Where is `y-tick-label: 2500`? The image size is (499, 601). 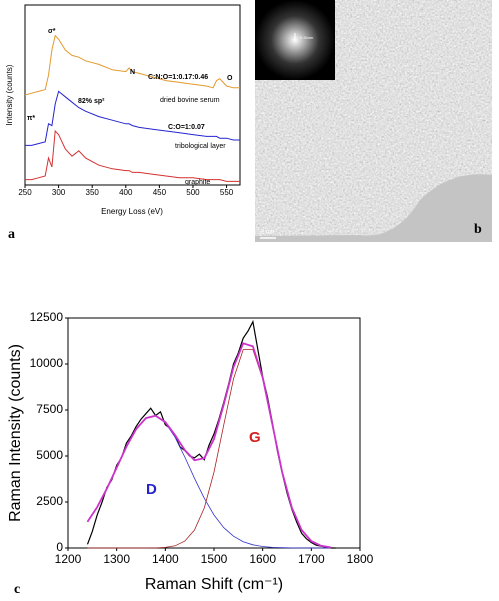 y-tick-label: 2500 is located at coordinates (49, 501).